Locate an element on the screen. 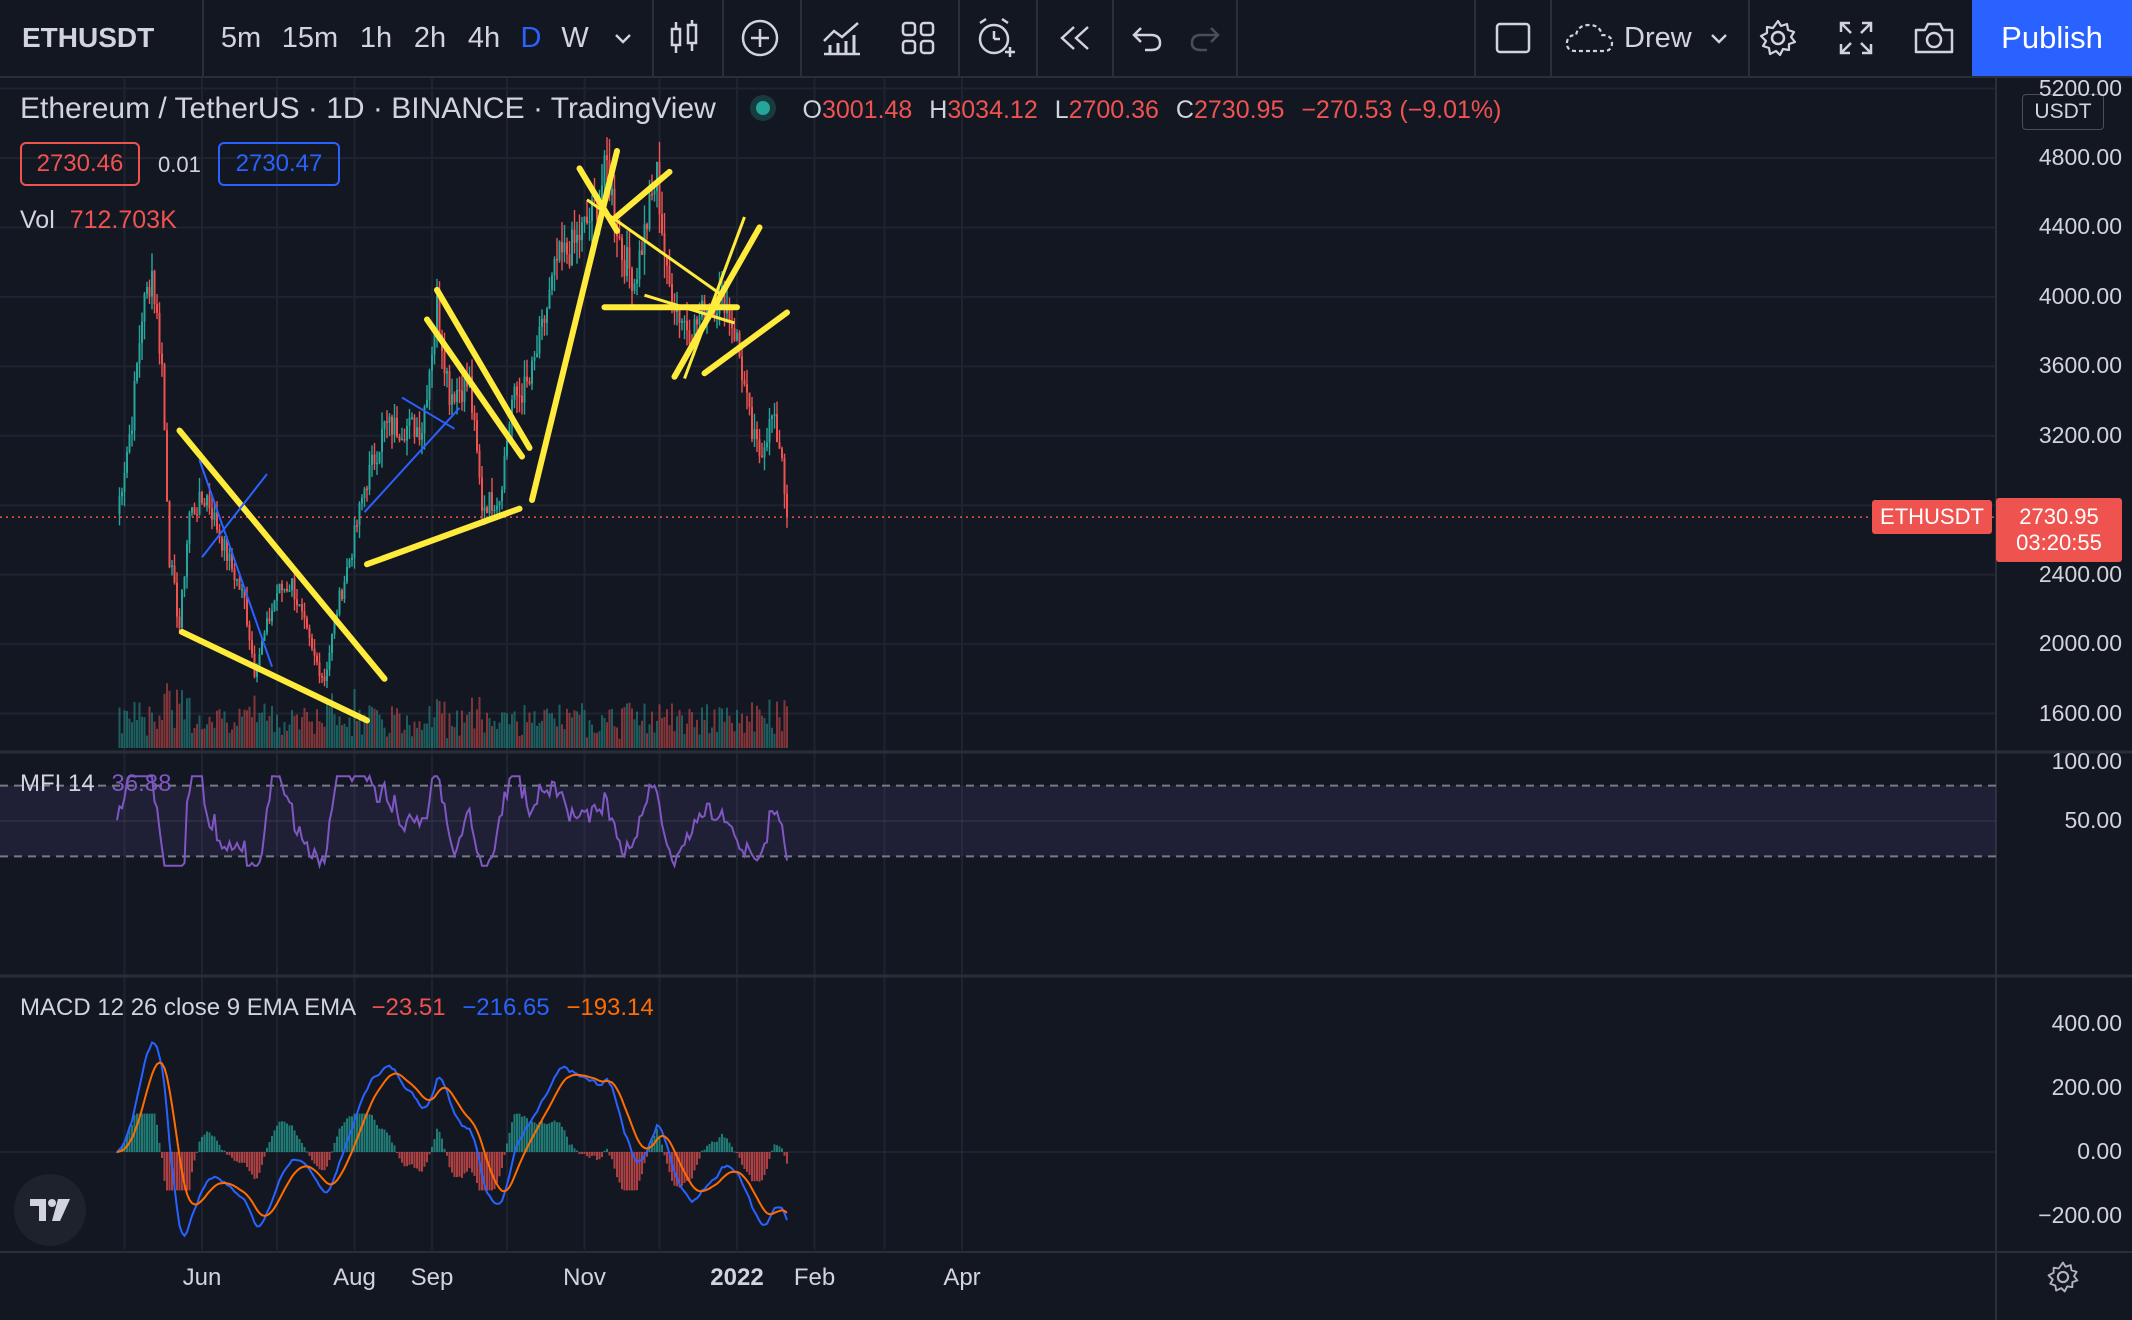 The image size is (2132, 1320). interval-15m-button: 15m is located at coordinates (310, 38).